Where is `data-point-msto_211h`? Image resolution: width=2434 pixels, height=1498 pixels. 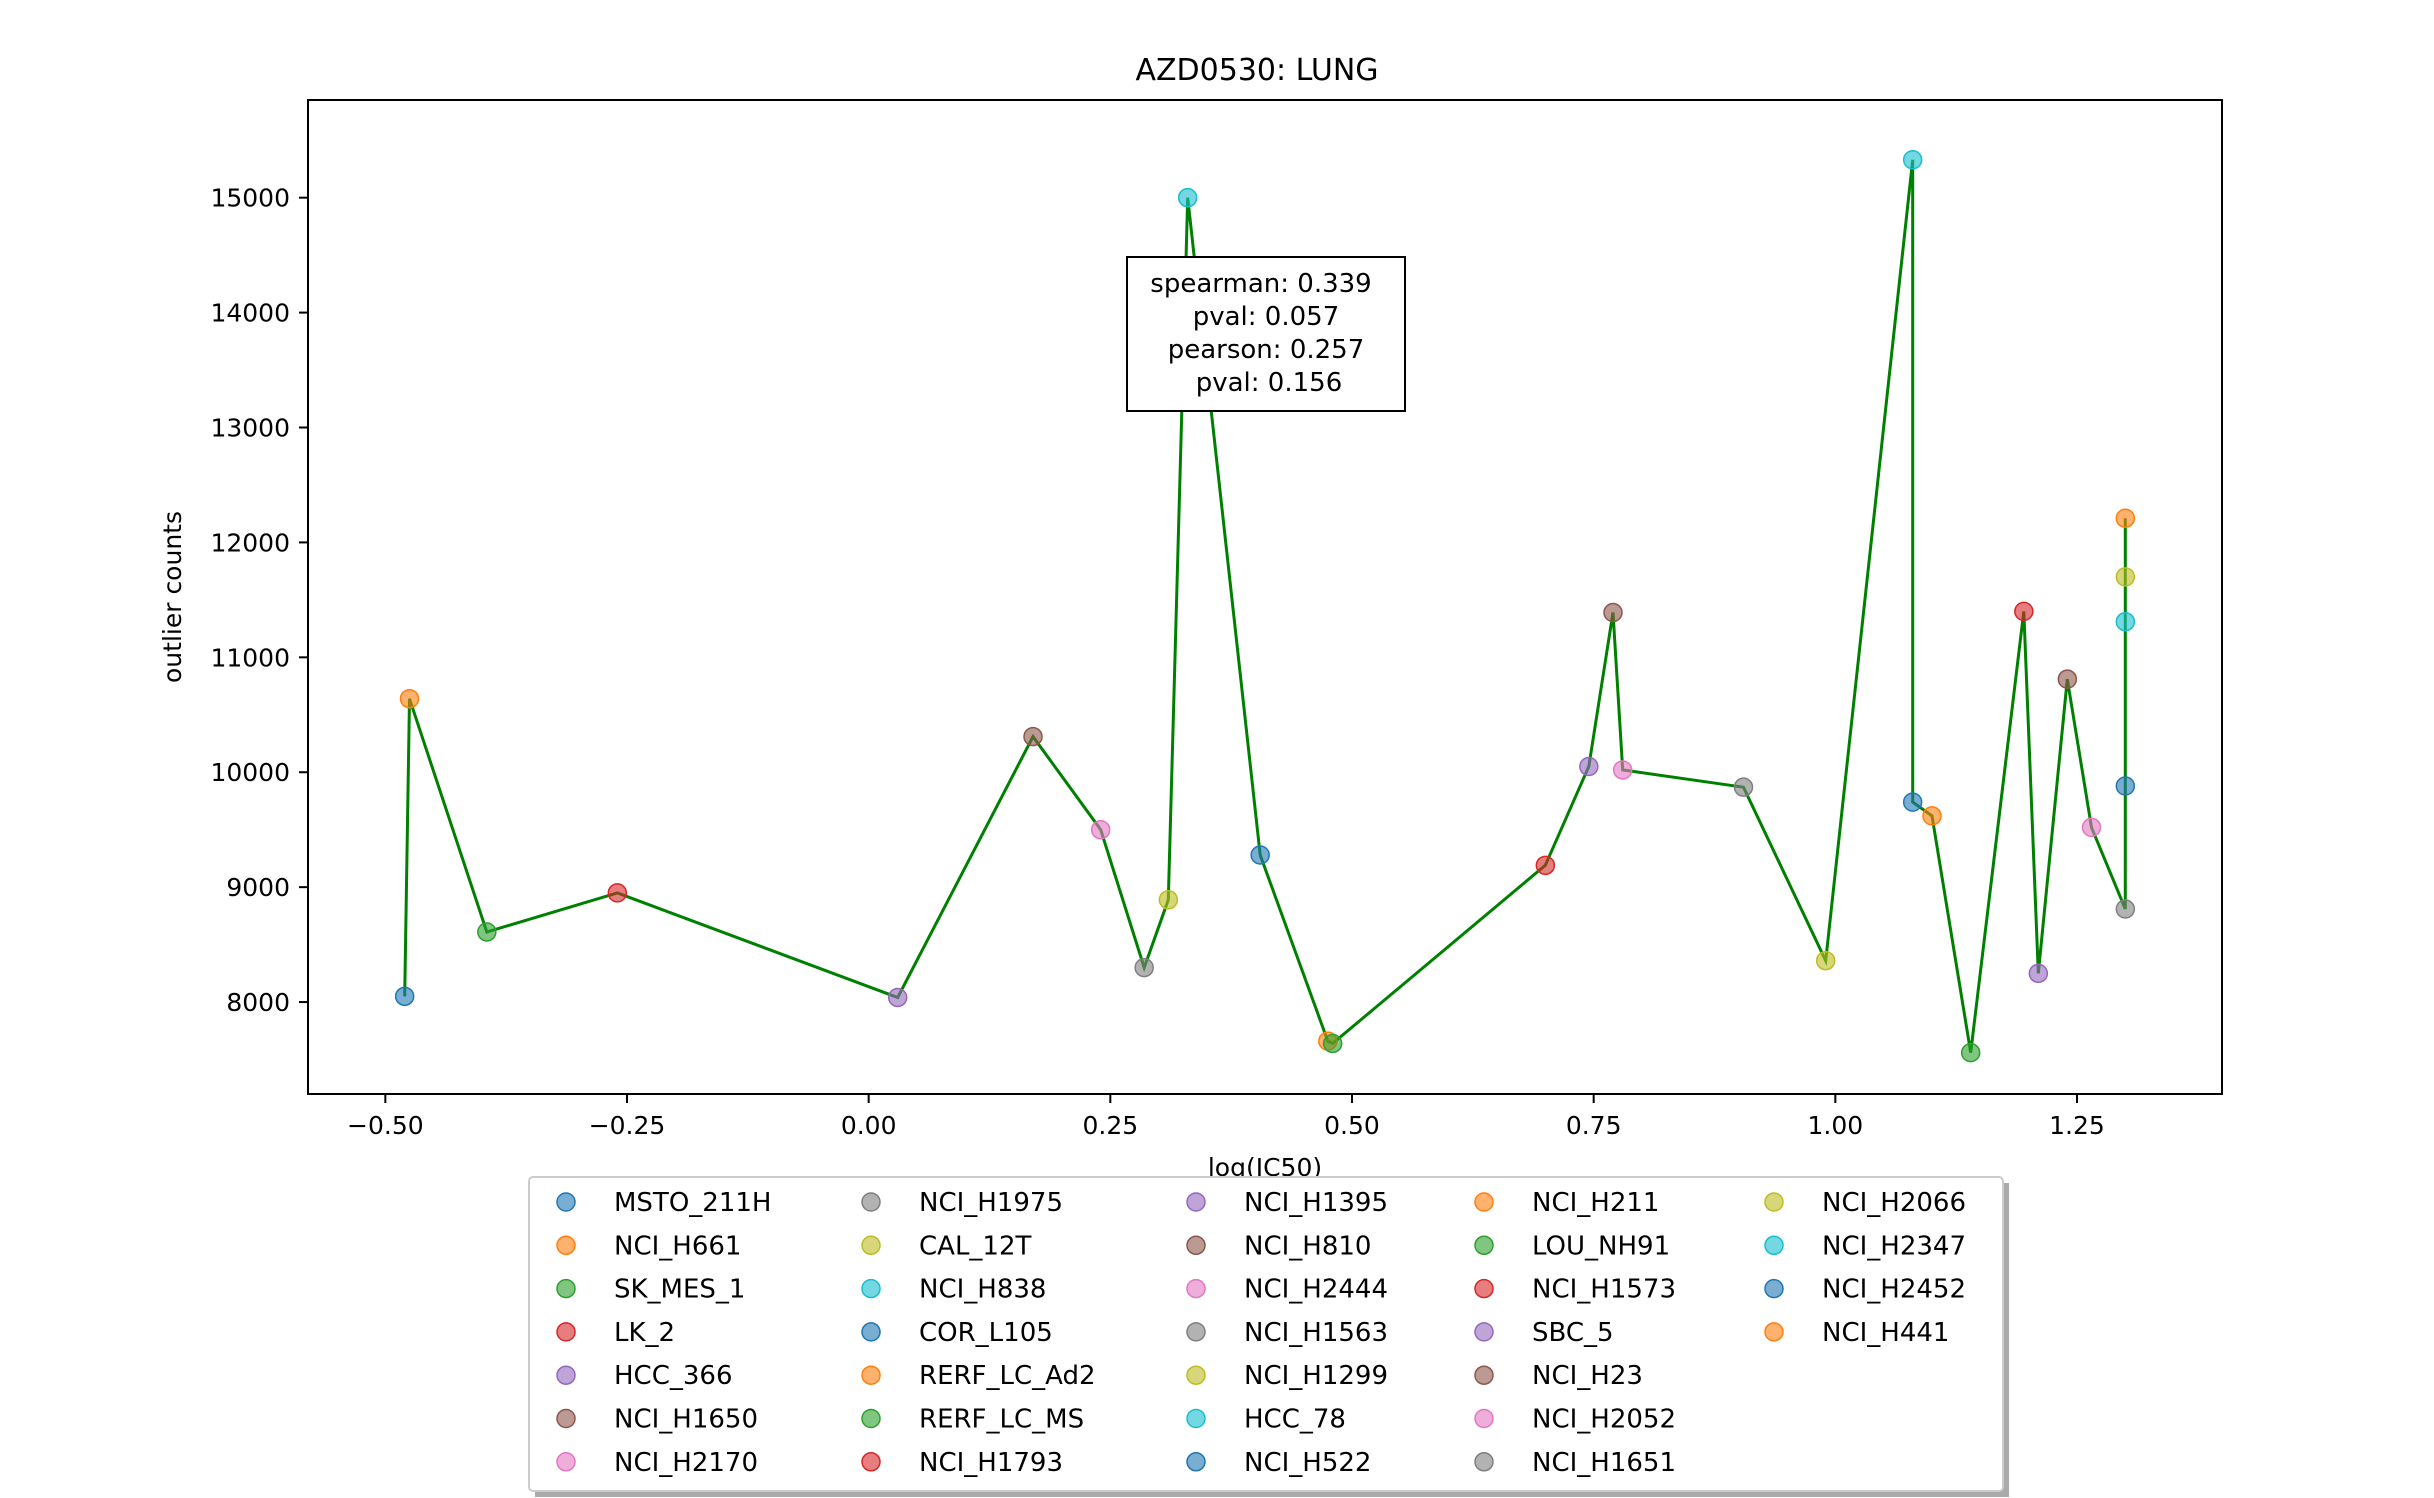
data-point-msto_211h is located at coordinates (404, 996).